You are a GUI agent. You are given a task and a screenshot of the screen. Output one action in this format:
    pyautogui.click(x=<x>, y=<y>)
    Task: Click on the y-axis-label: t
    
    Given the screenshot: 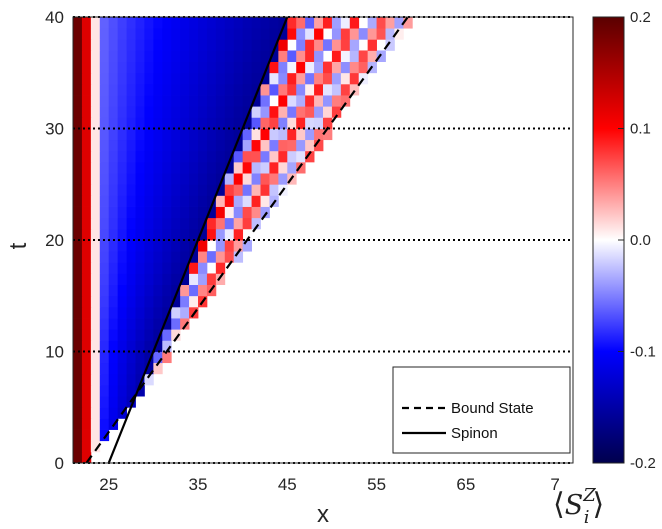 What is the action you would take?
    pyautogui.click(x=18, y=245)
    